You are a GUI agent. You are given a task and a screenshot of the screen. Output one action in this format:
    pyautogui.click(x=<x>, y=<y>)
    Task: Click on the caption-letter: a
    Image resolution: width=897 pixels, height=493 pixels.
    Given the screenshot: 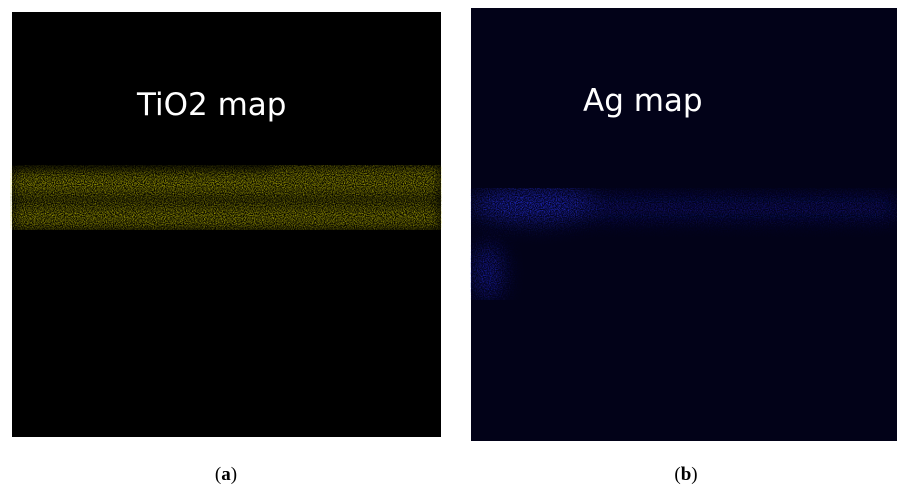 What is the action you would take?
    pyautogui.click(x=226, y=474)
    